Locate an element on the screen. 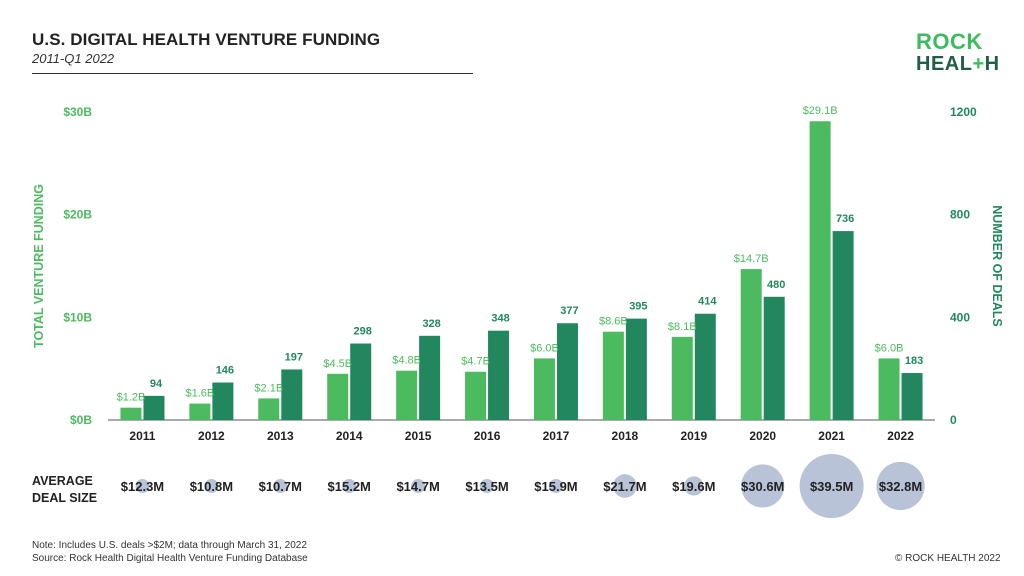 Image resolution: width=1024 pixels, height=576 pixels. logo-line-1: ROCK is located at coordinates (949, 41).